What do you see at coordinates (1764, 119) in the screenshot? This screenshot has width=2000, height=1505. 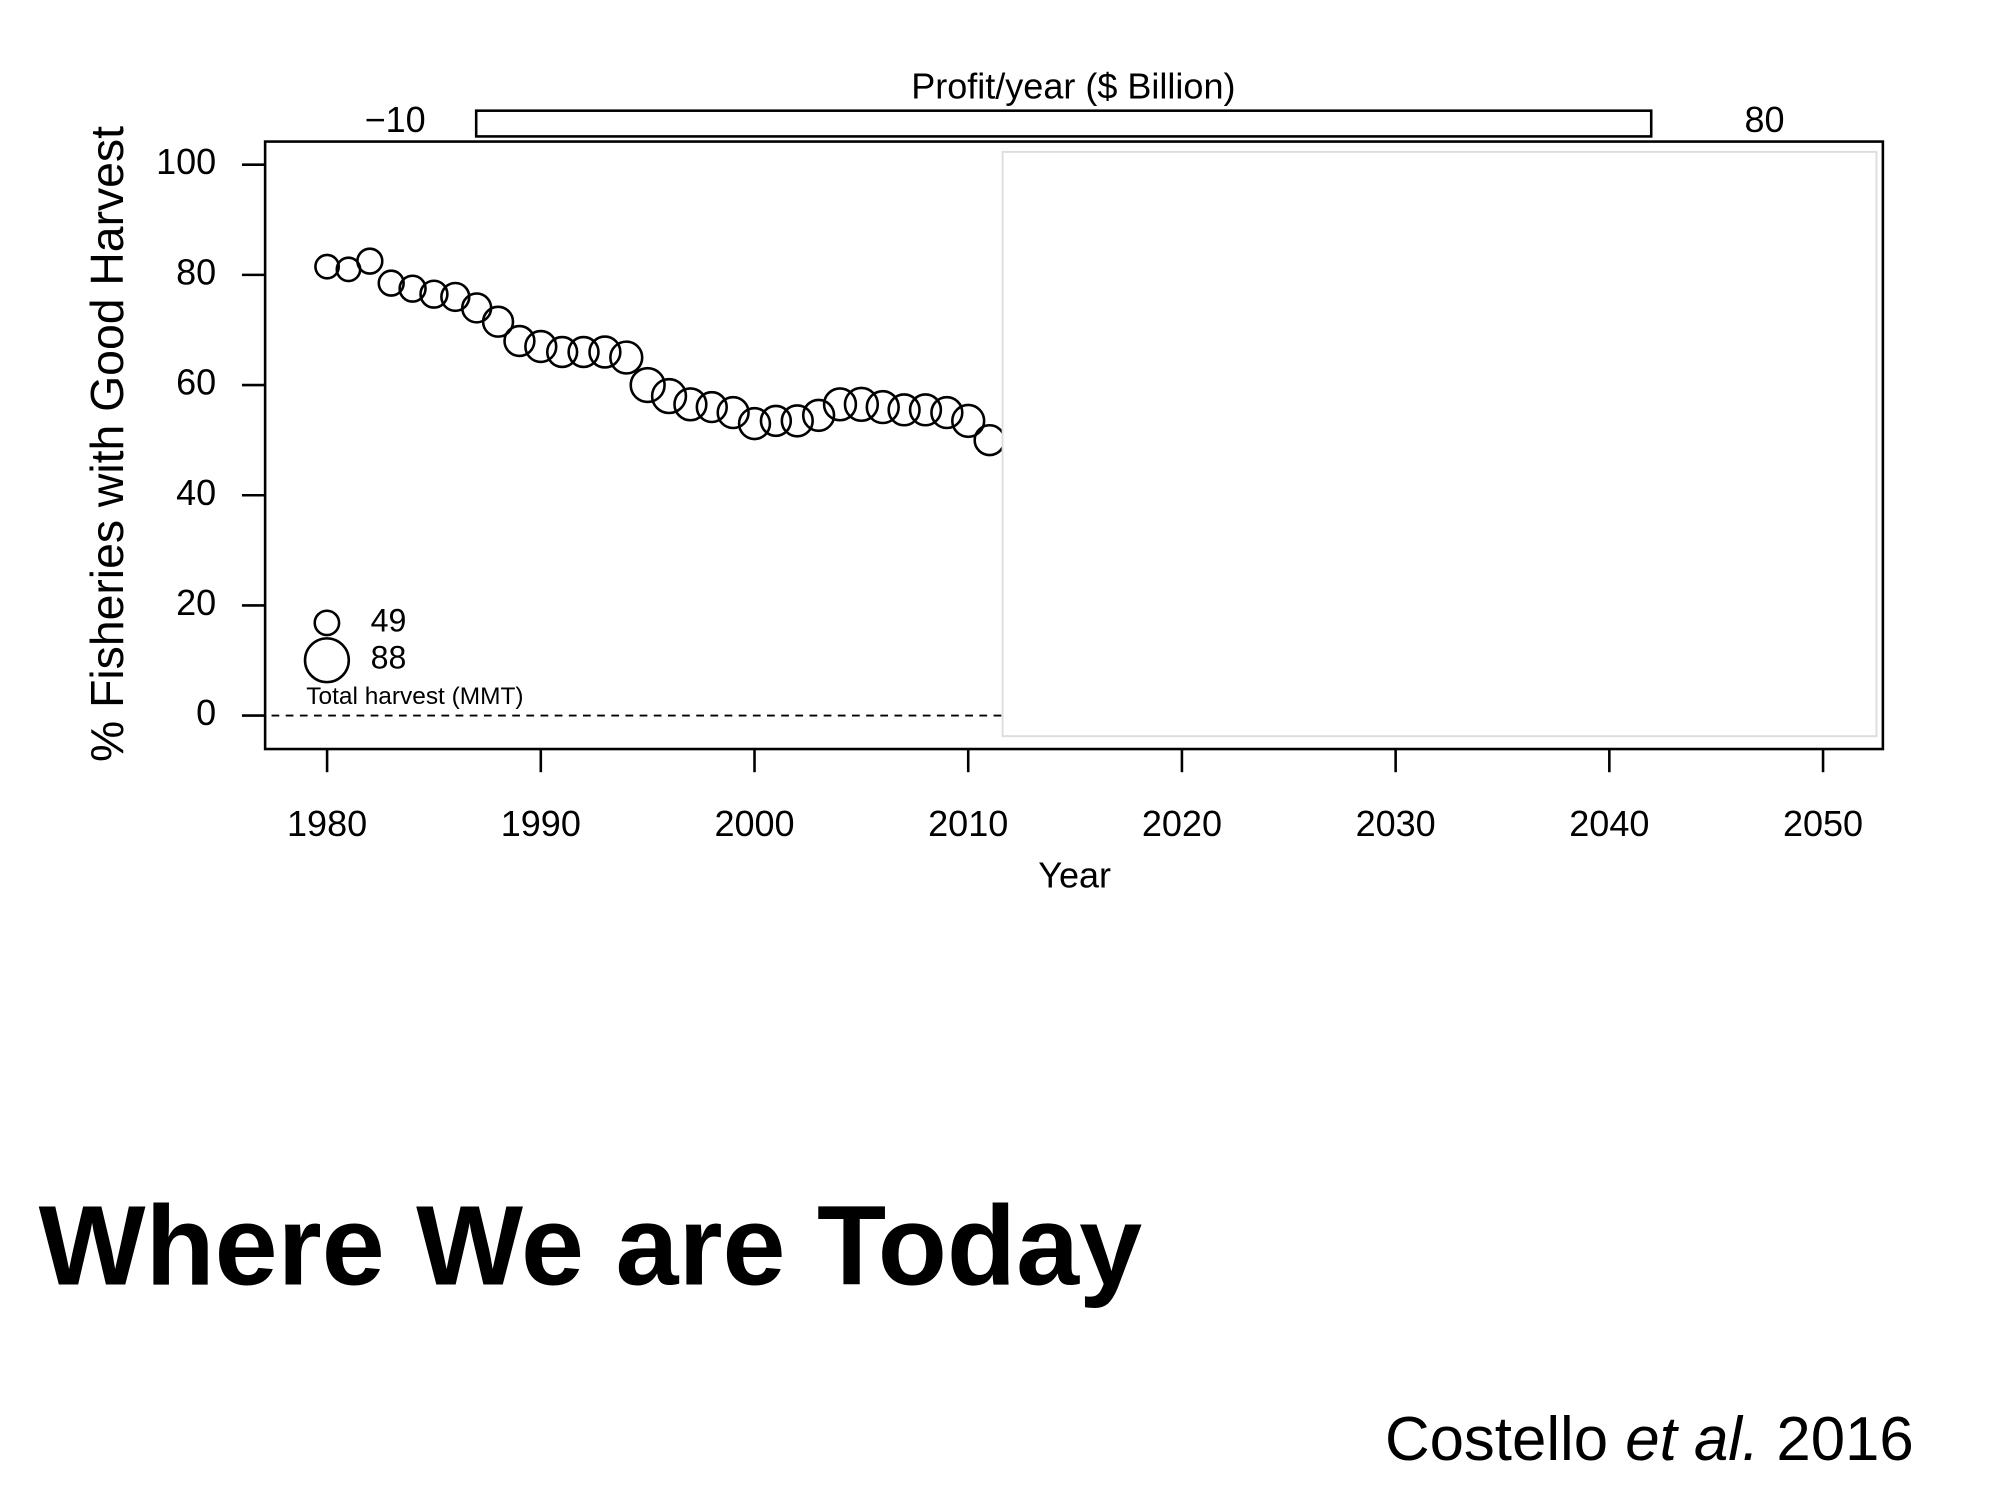 I see `profit-scale-max: 80` at bounding box center [1764, 119].